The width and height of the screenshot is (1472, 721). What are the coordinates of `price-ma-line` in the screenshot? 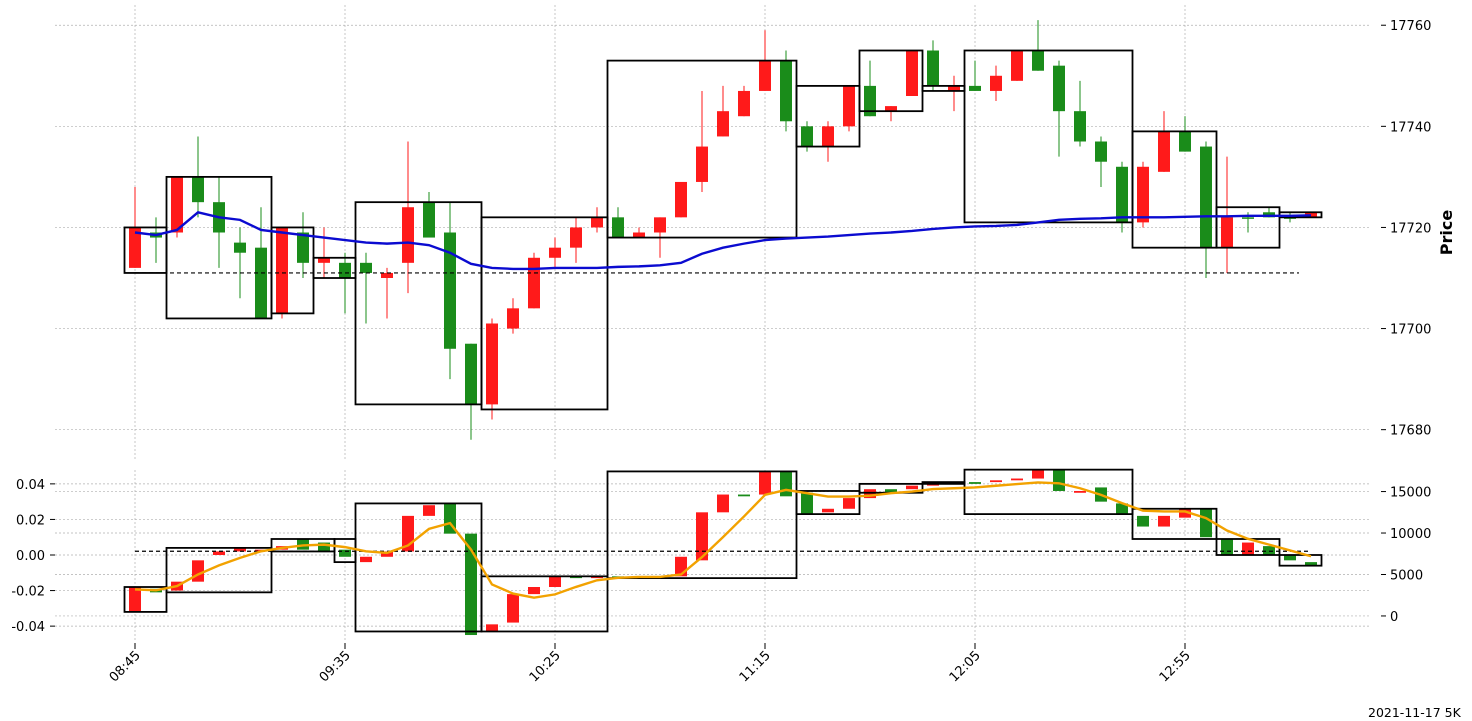 It's located at (723, 240).